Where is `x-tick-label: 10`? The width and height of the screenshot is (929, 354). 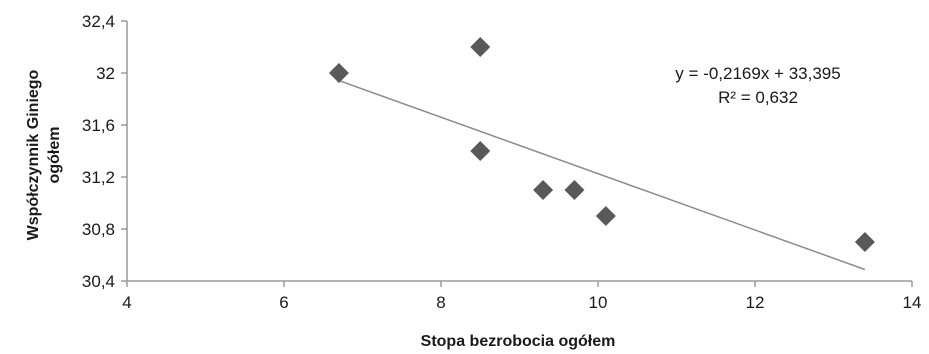
x-tick-label: 10 is located at coordinates (598, 302).